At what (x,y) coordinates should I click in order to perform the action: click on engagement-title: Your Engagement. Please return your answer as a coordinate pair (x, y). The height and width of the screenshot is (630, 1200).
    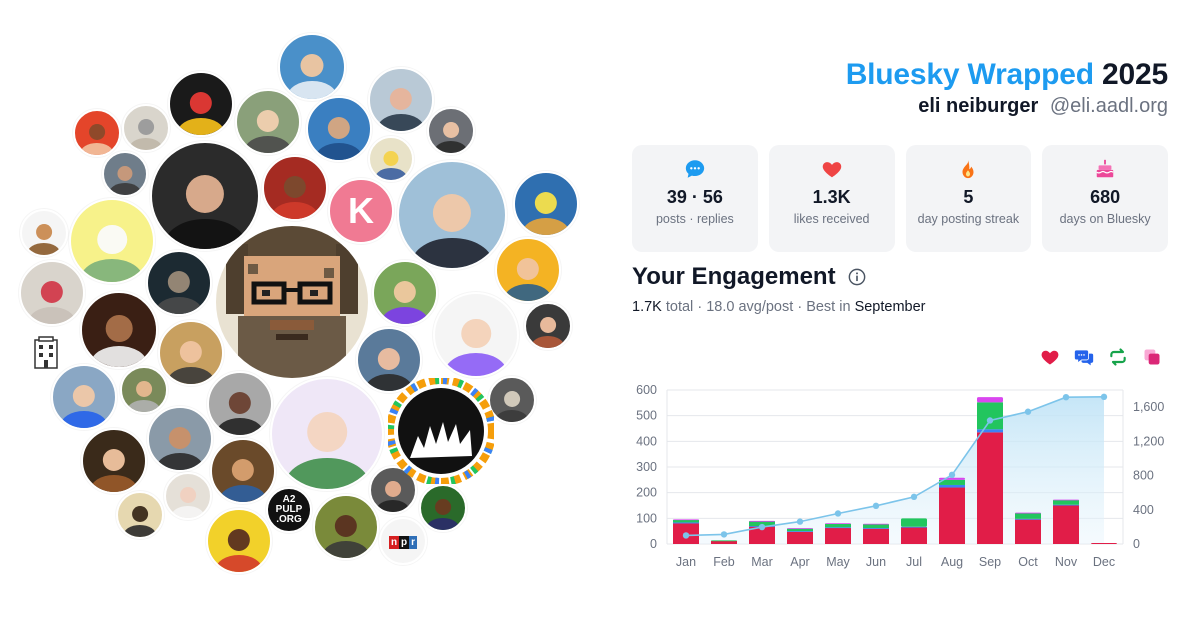
    Looking at the image, I should click on (734, 276).